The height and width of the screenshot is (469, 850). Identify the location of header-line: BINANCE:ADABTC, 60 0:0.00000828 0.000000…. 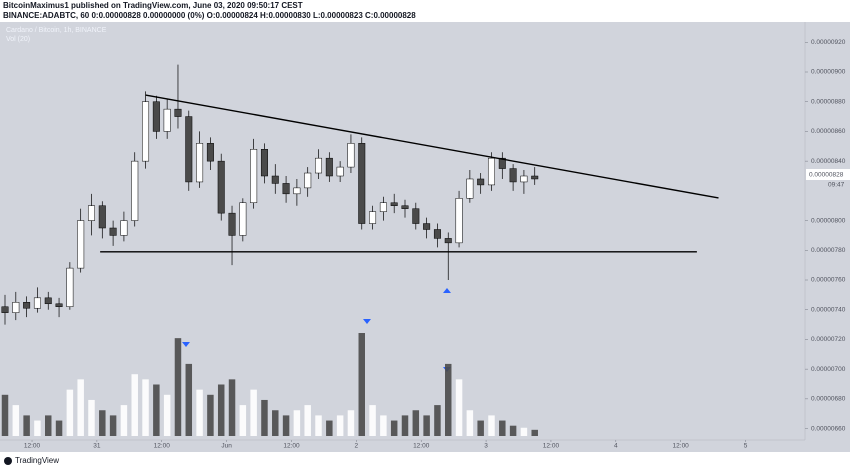
(209, 15).